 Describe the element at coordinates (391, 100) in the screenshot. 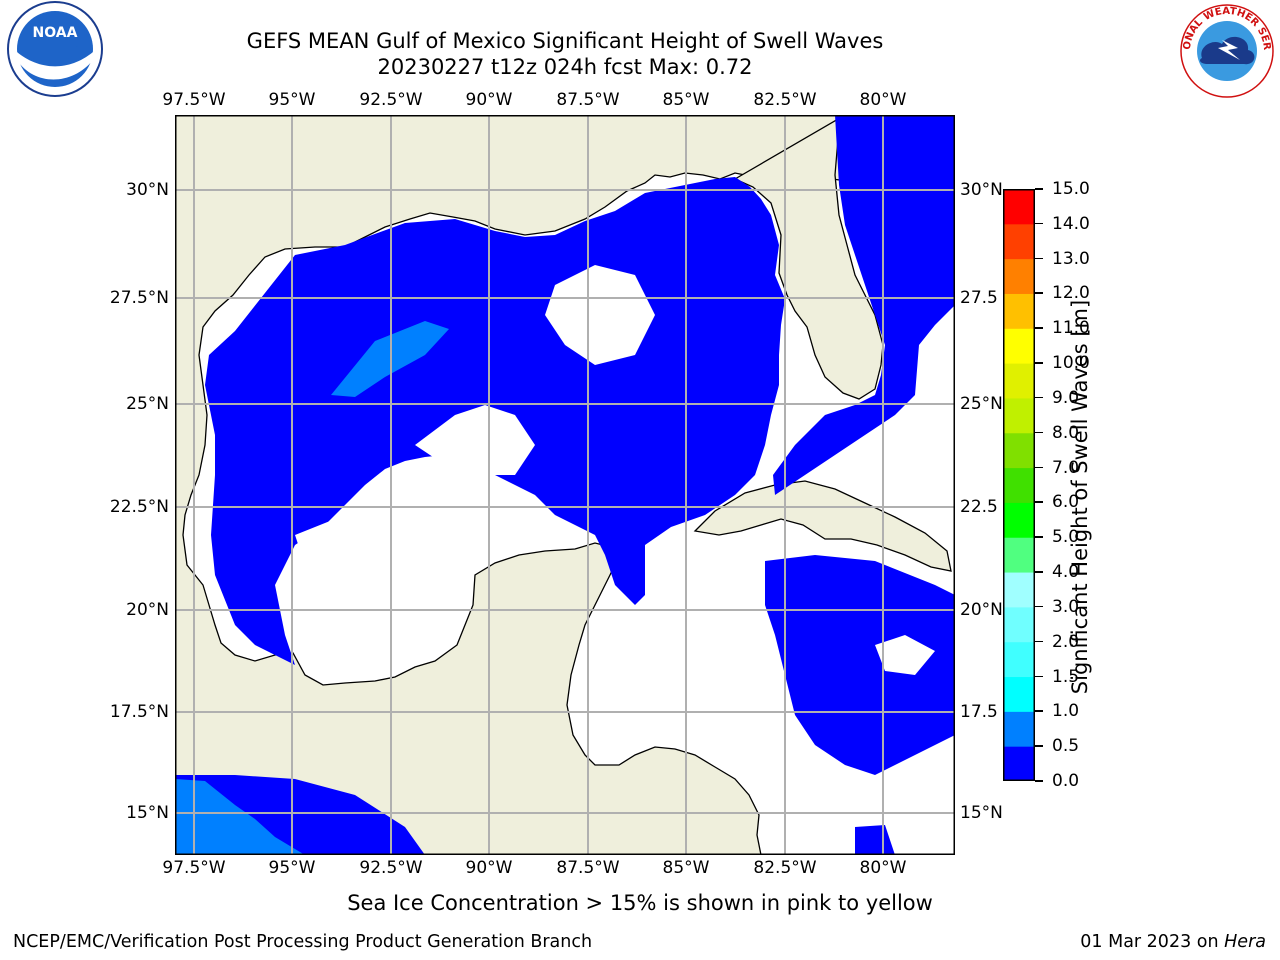

I see `lon-tick-top: 92.5°W` at that location.